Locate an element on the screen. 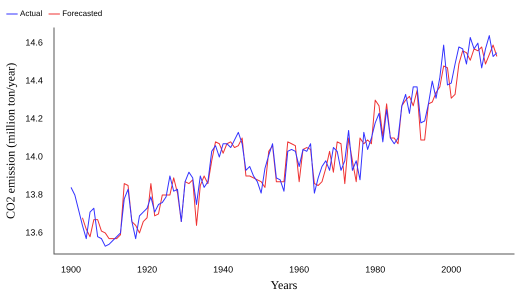  x-tick-label: 1920 is located at coordinates (147, 269).